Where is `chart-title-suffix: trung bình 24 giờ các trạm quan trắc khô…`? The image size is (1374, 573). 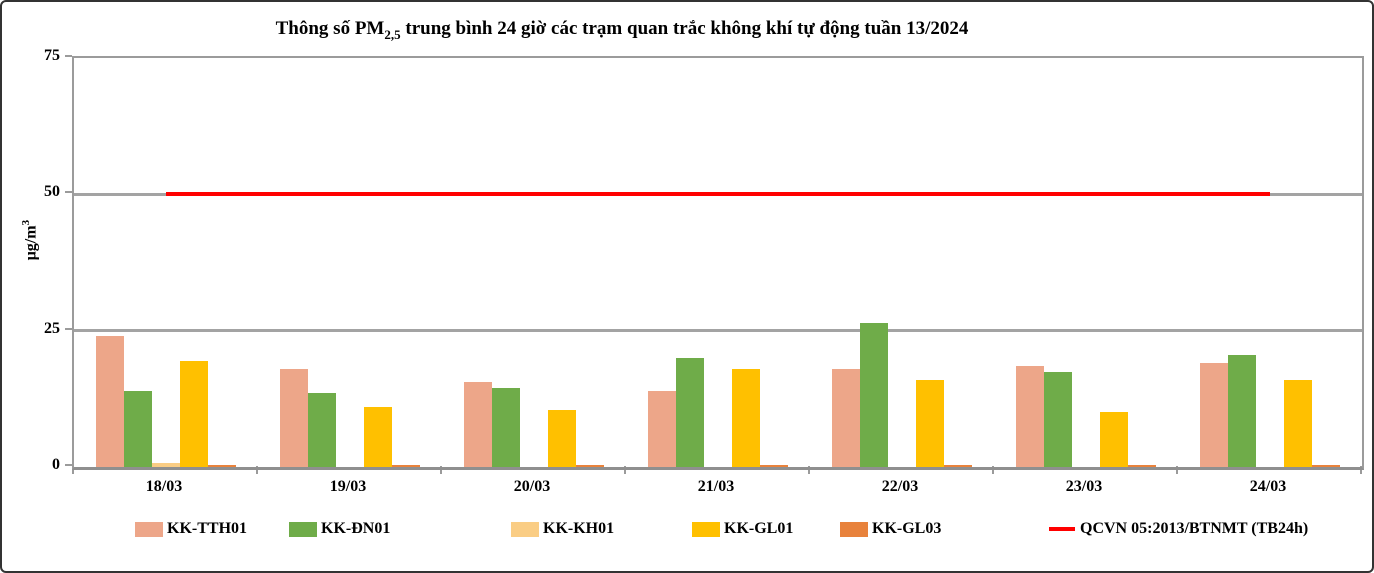 chart-title-suffix: trung bình 24 giờ các trạm quan trắc khô… is located at coordinates (684, 28).